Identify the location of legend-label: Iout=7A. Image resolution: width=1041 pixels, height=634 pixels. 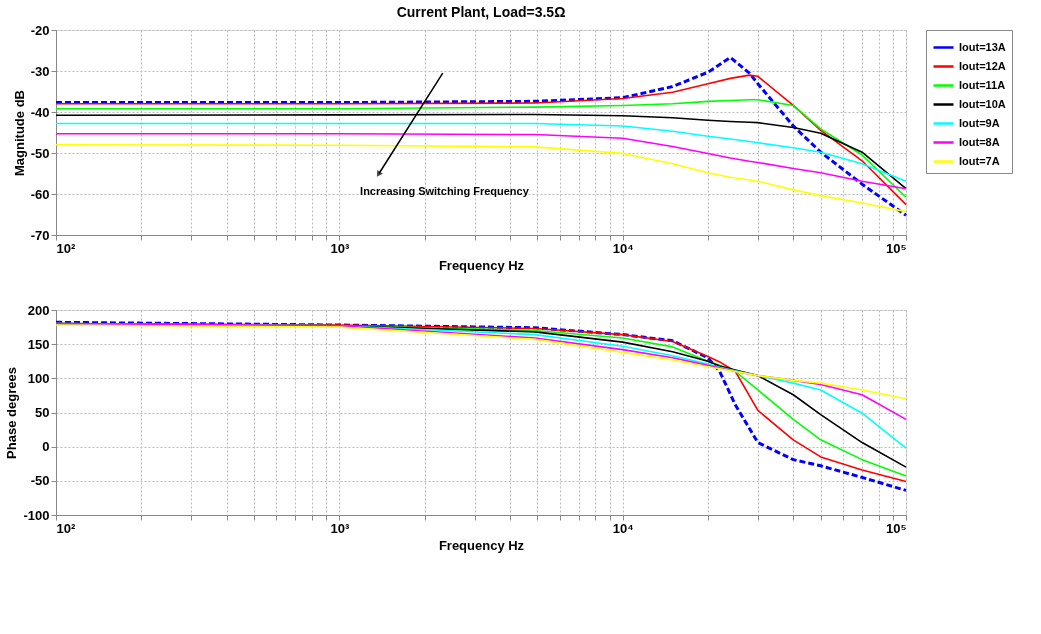
(979, 160).